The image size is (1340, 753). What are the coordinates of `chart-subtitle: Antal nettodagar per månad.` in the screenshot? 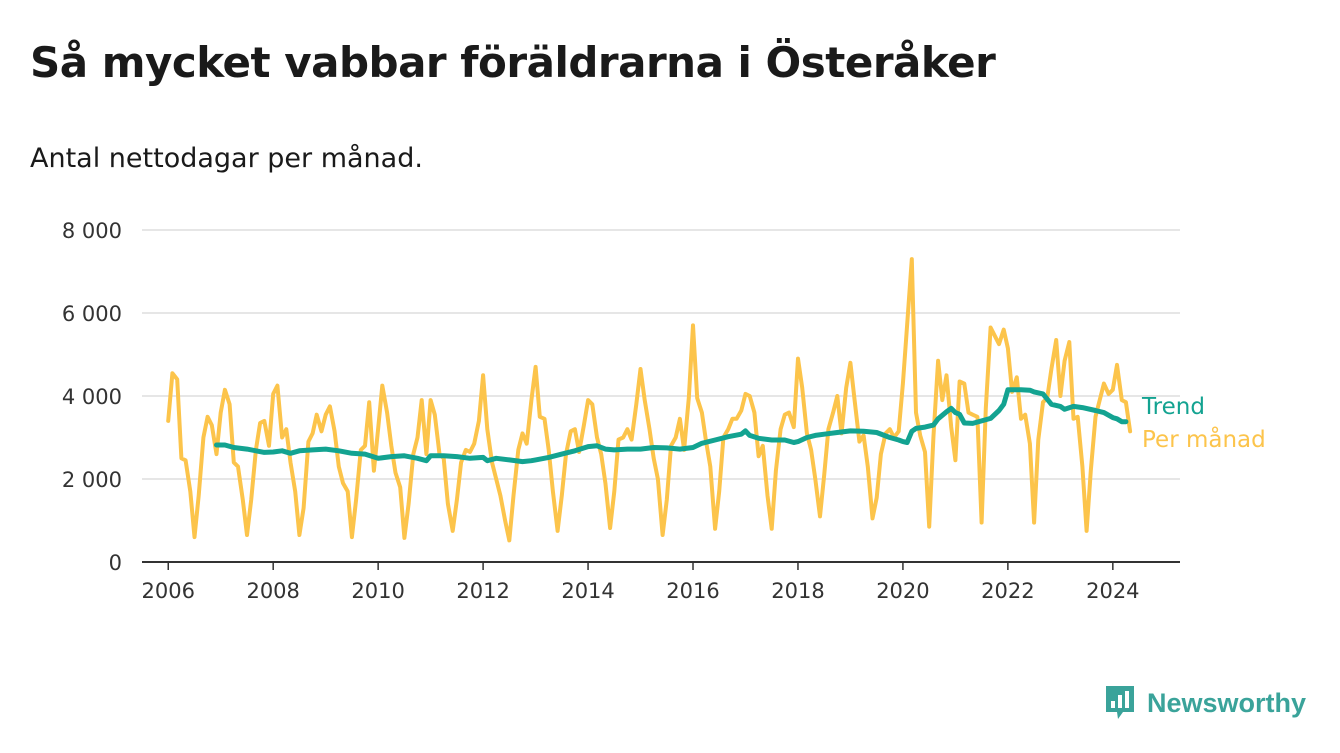 It's located at (226, 158).